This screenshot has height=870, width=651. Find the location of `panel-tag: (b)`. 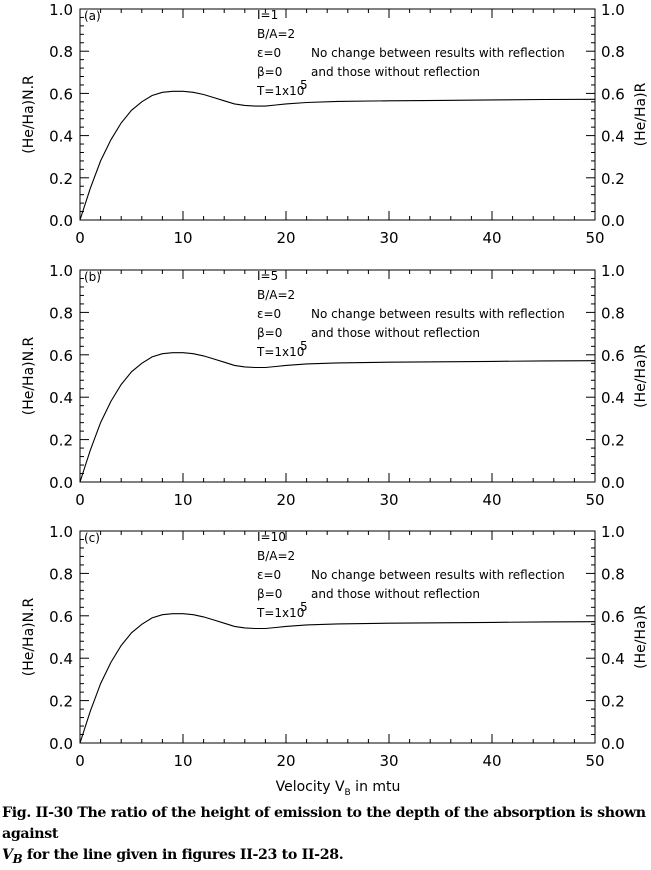

panel-tag: (b) is located at coordinates (92, 277).